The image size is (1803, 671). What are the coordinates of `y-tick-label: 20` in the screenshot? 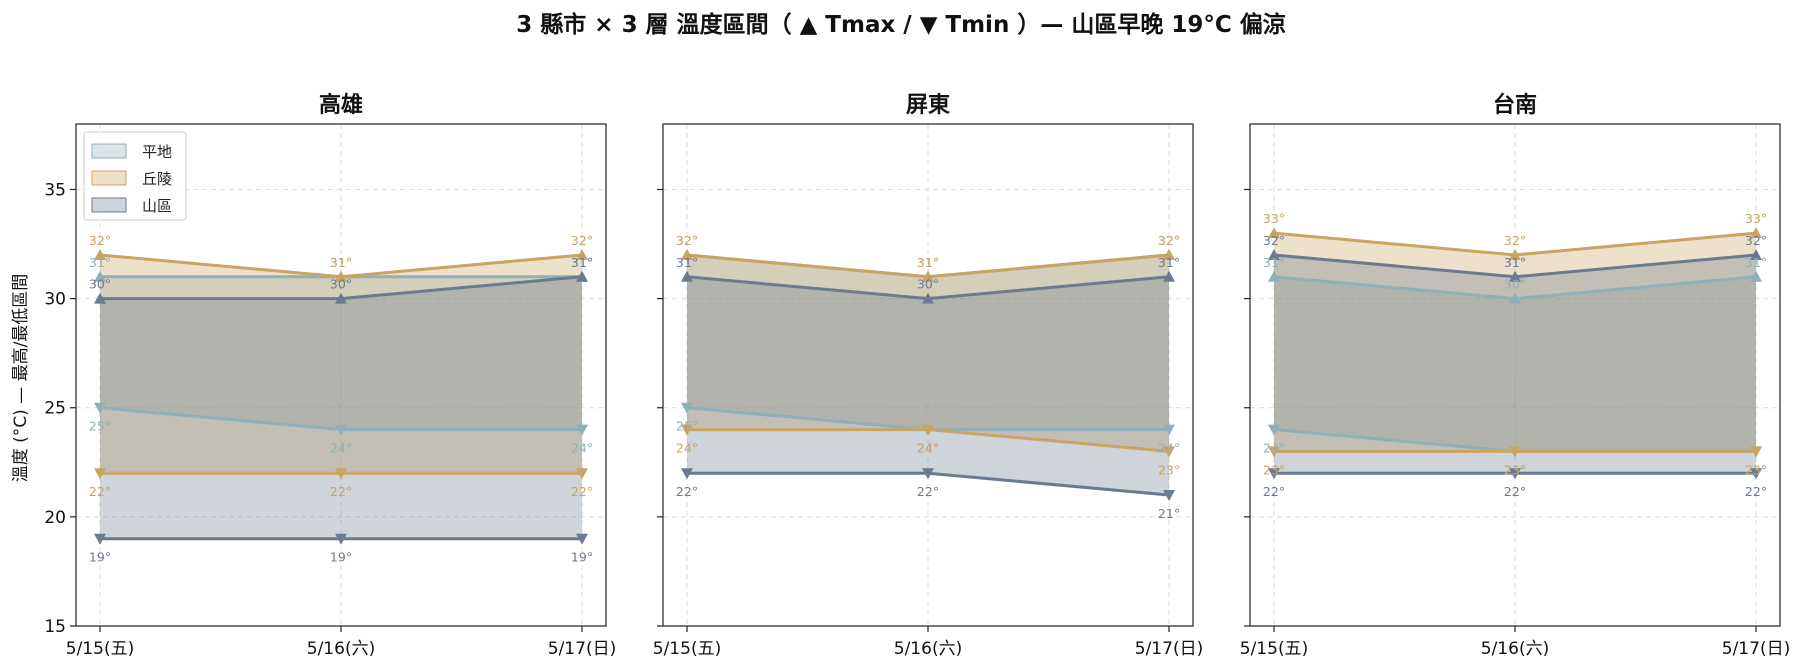 It's located at (55, 518).